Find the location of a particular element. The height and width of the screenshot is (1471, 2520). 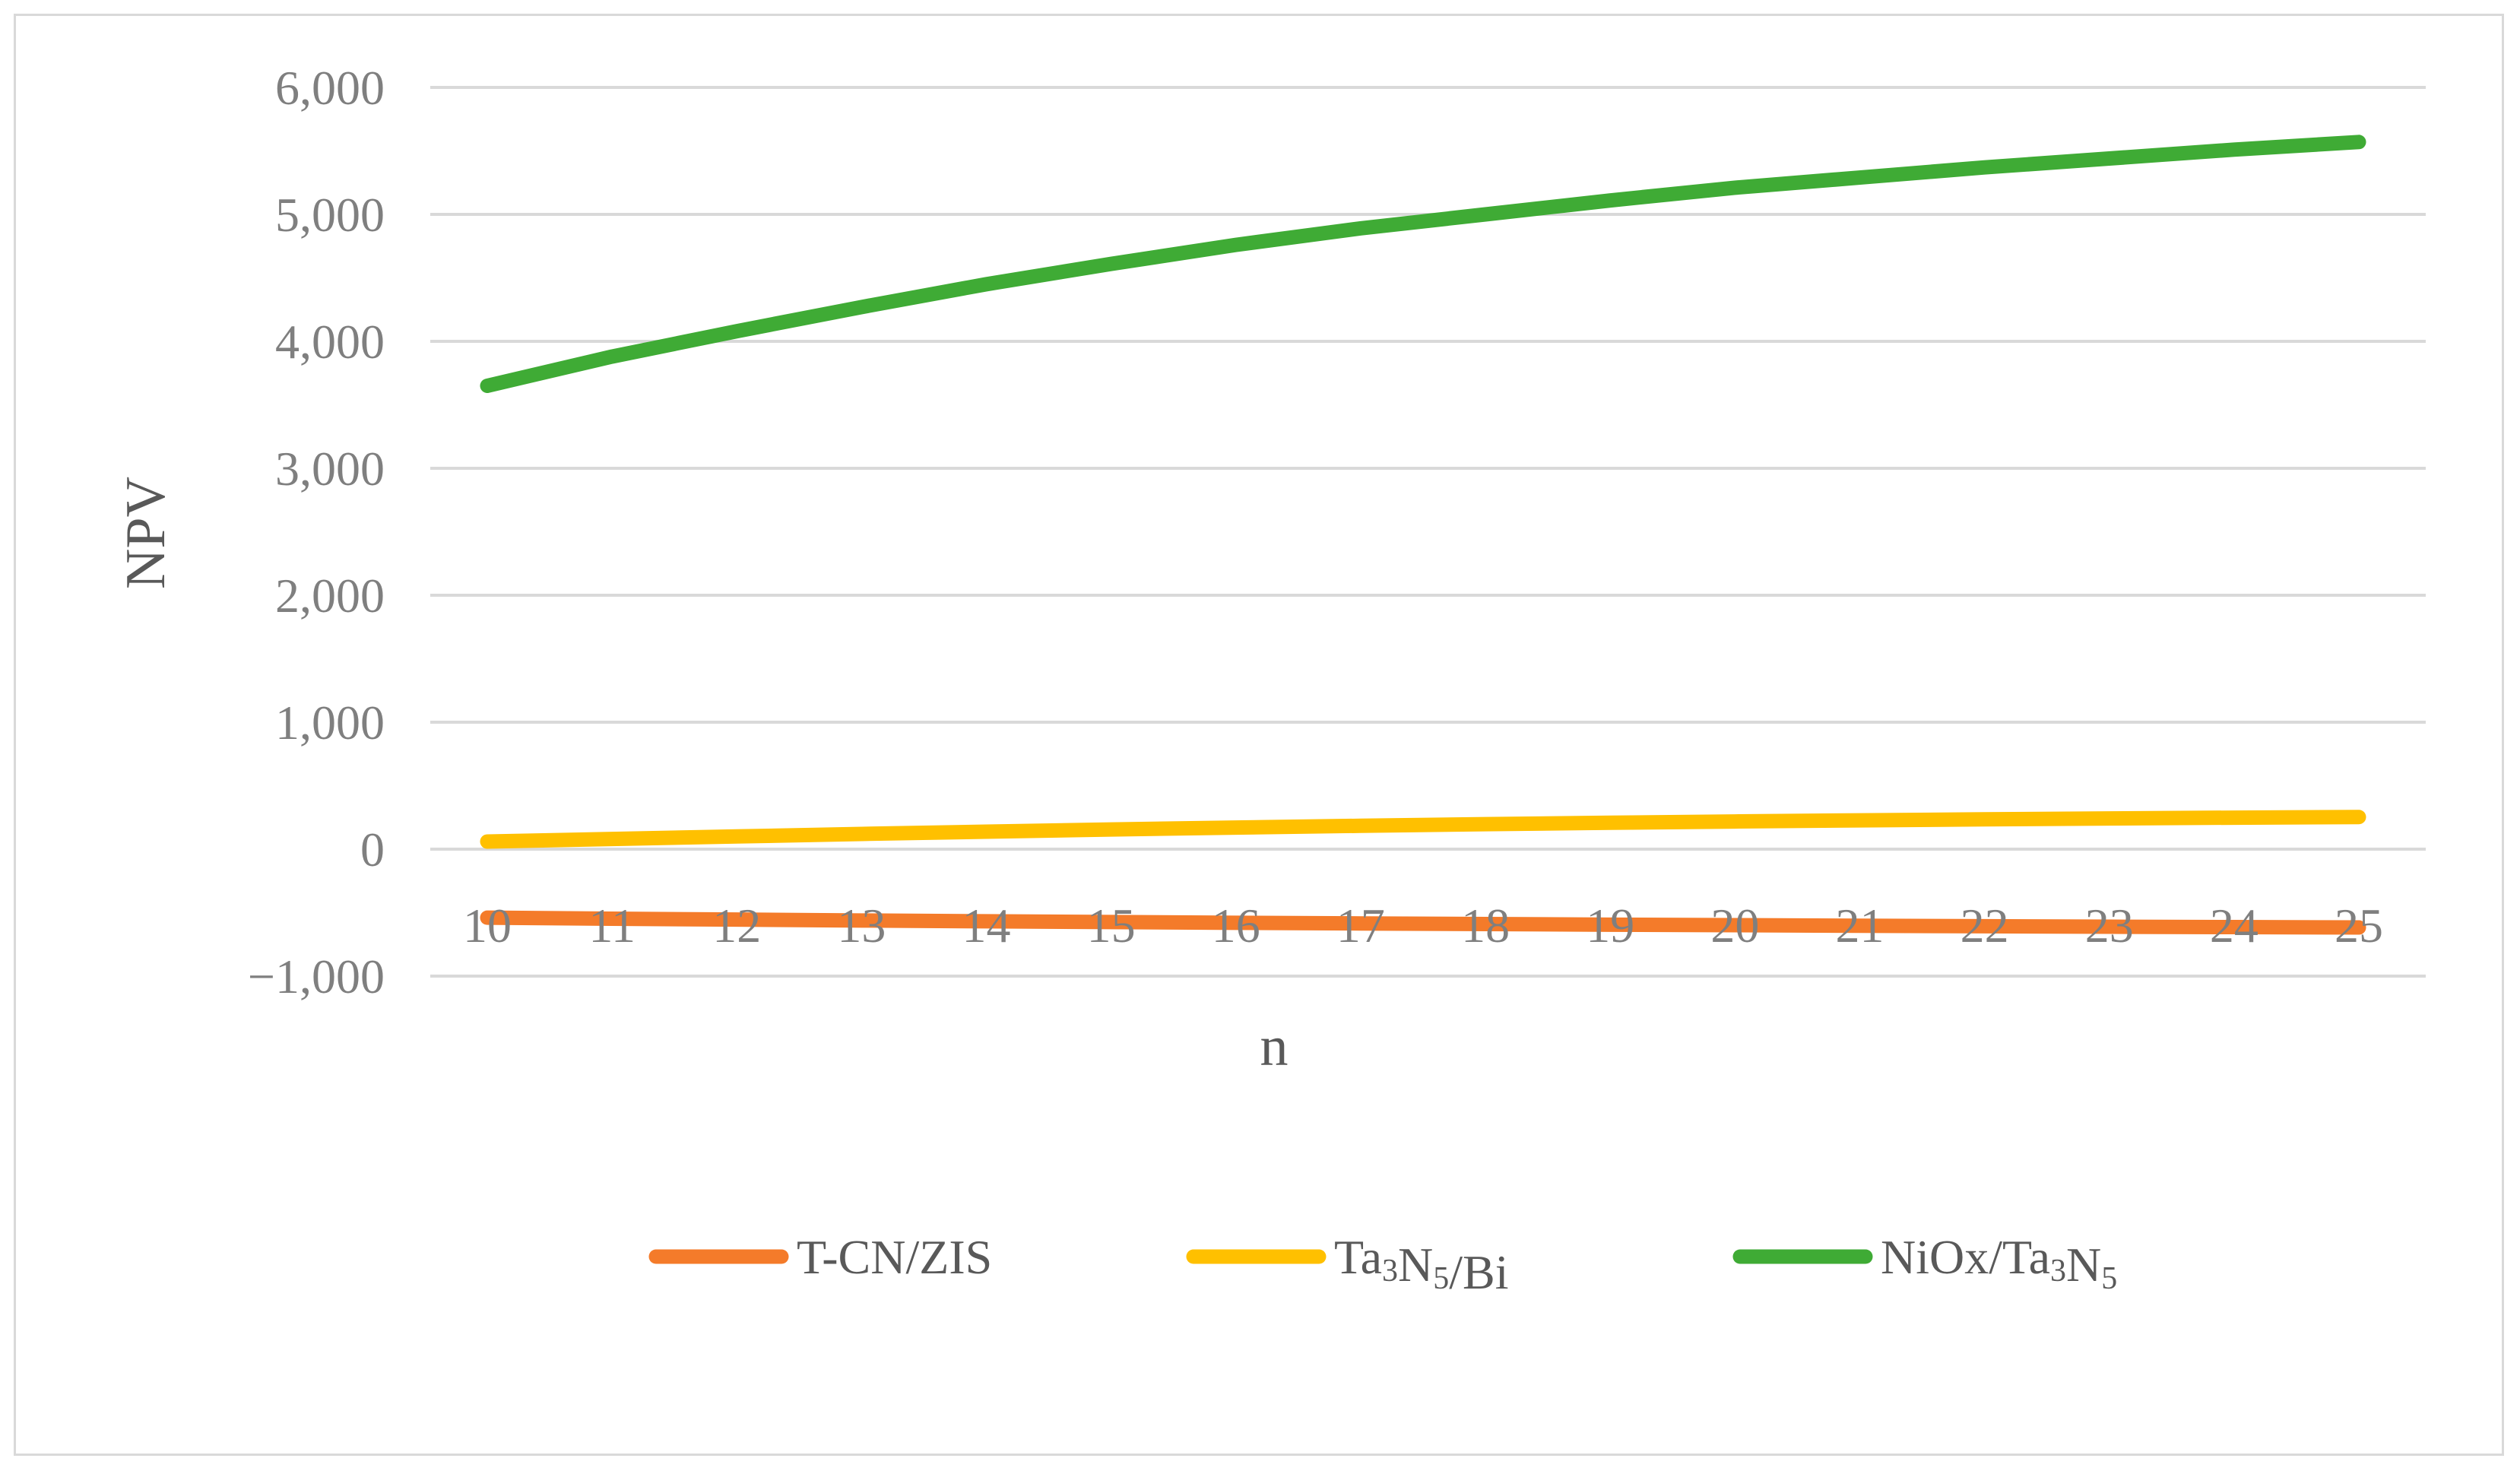

legend: T-CN/ZIS Ta3N5/Bi NiOx/Ta3N5 is located at coordinates (1382, 1264).